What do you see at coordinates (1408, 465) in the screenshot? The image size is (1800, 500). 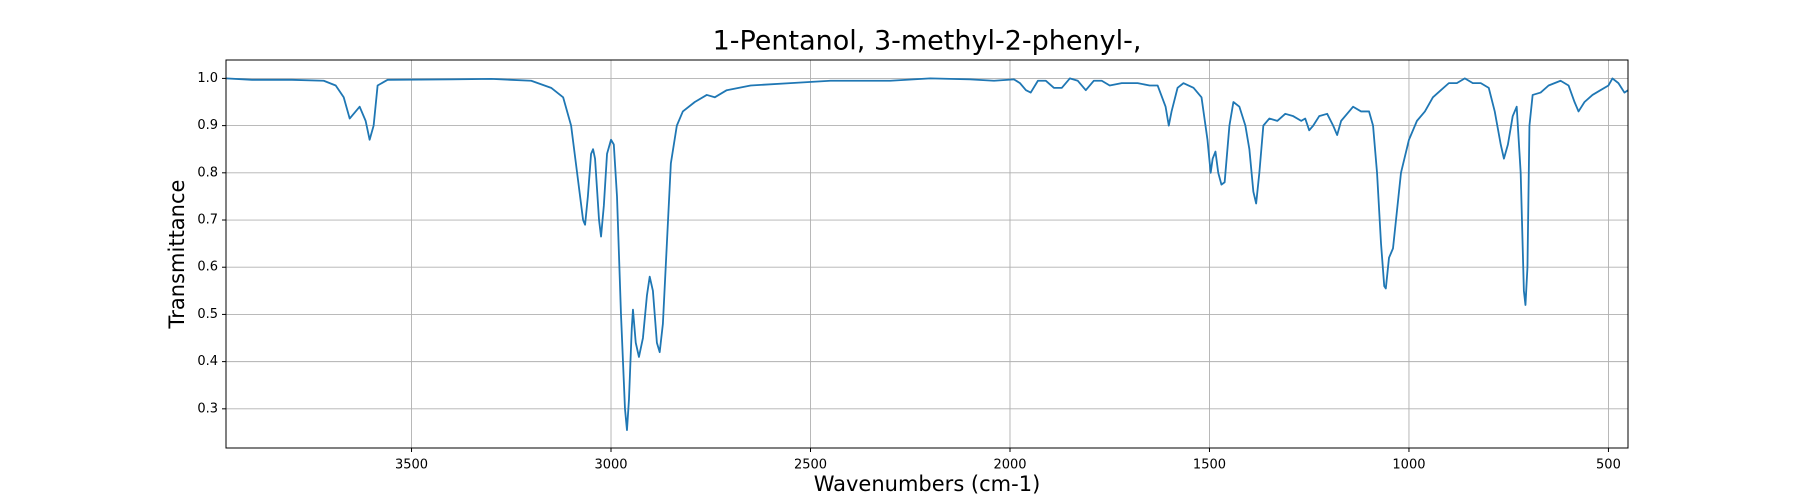 I see `x-tick-label: 1000` at bounding box center [1408, 465].